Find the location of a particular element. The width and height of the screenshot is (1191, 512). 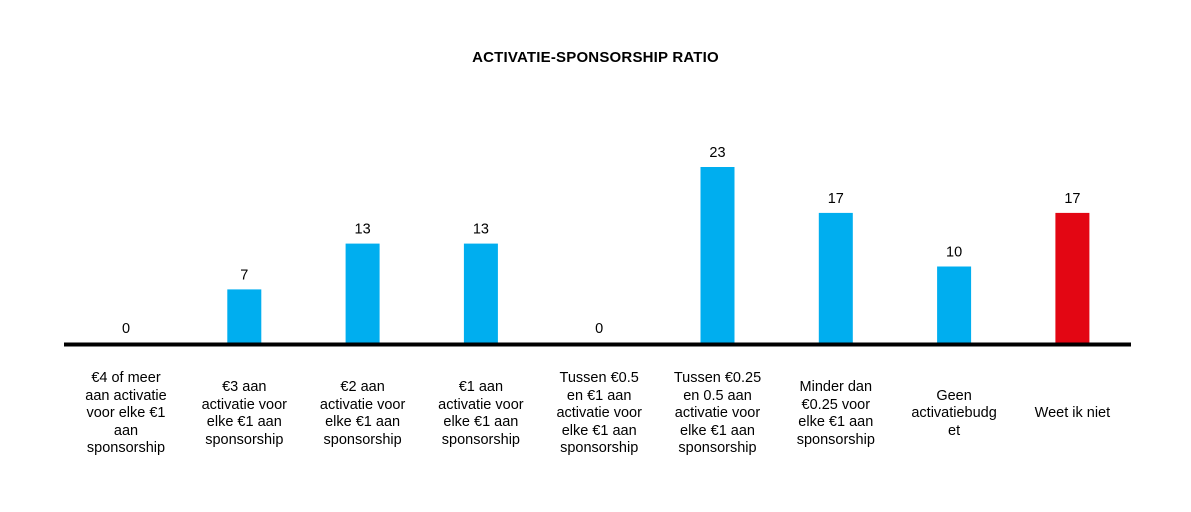

category-label-8: Geen activatiebudg et is located at coordinates (954, 414).